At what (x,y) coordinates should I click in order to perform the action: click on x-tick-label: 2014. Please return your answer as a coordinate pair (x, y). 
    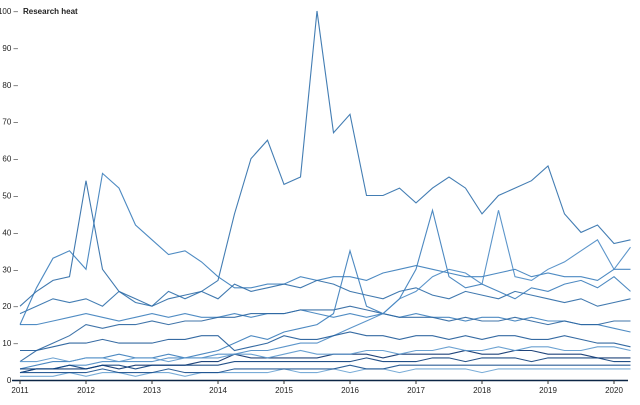
    Looking at the image, I should click on (218, 390).